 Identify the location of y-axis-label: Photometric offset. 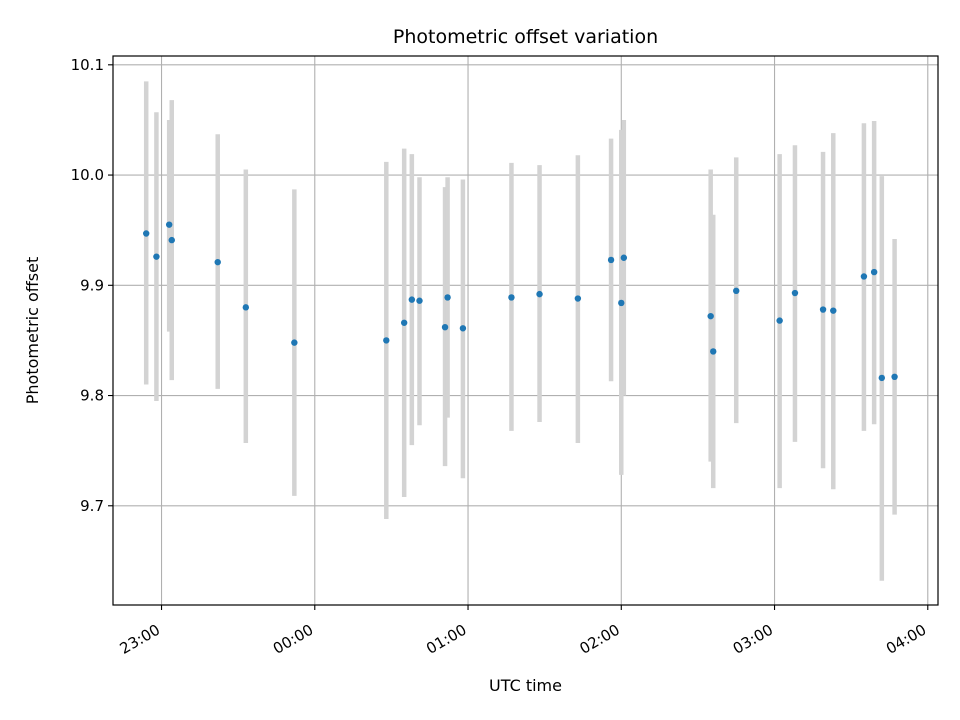
(32, 331).